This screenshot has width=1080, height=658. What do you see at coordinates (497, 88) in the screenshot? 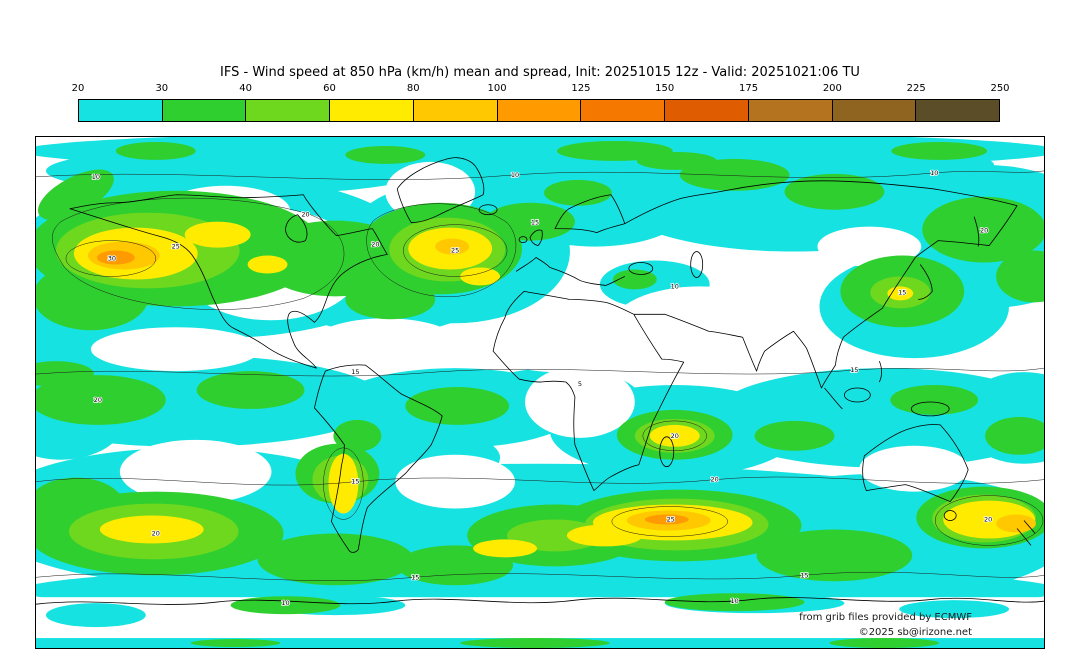
I see `colorbar-tick-label: 100` at bounding box center [497, 88].